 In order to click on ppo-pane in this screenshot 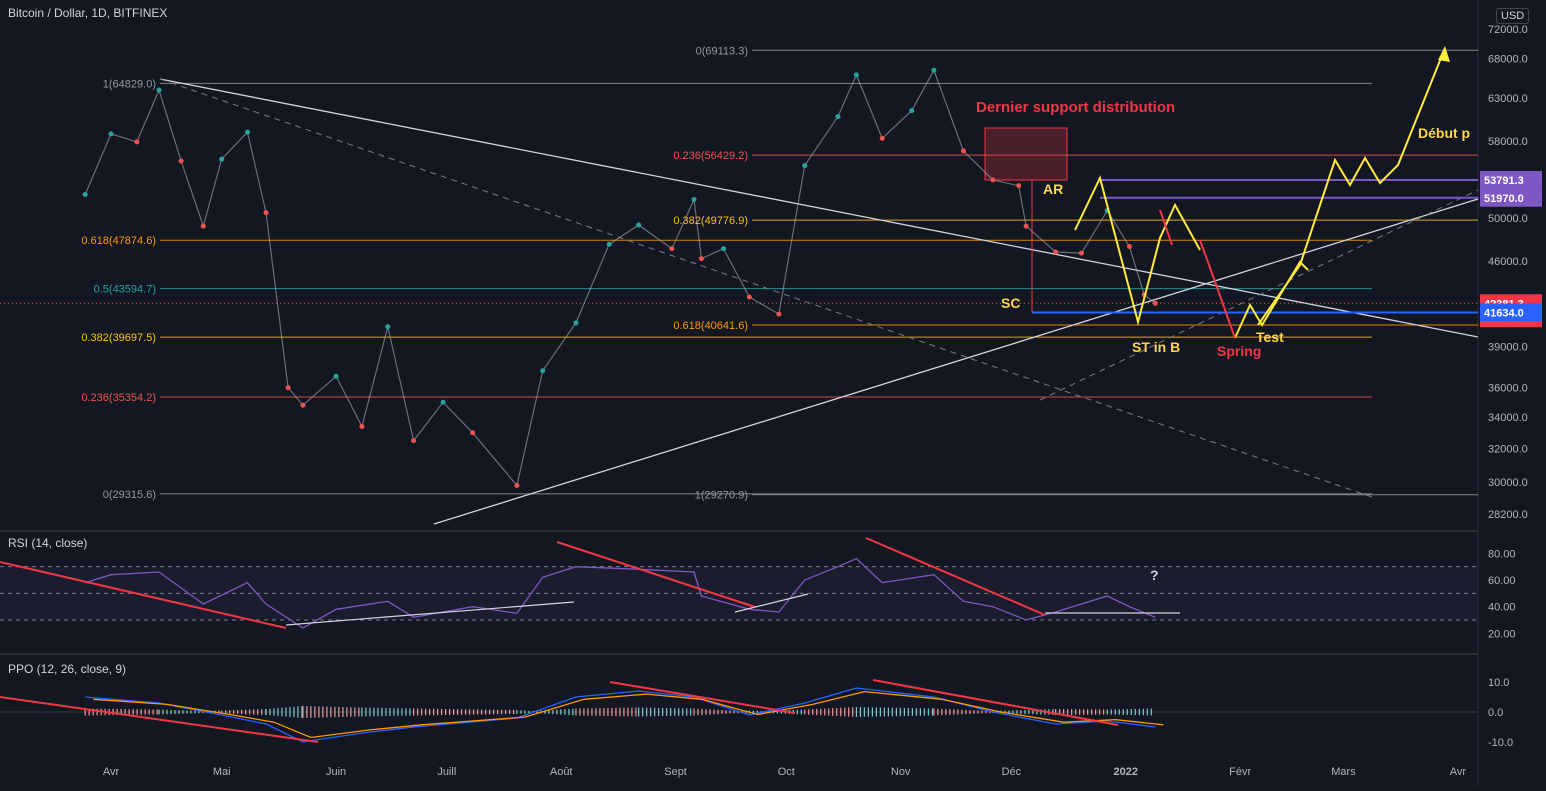, I will do `click(739, 711)`.